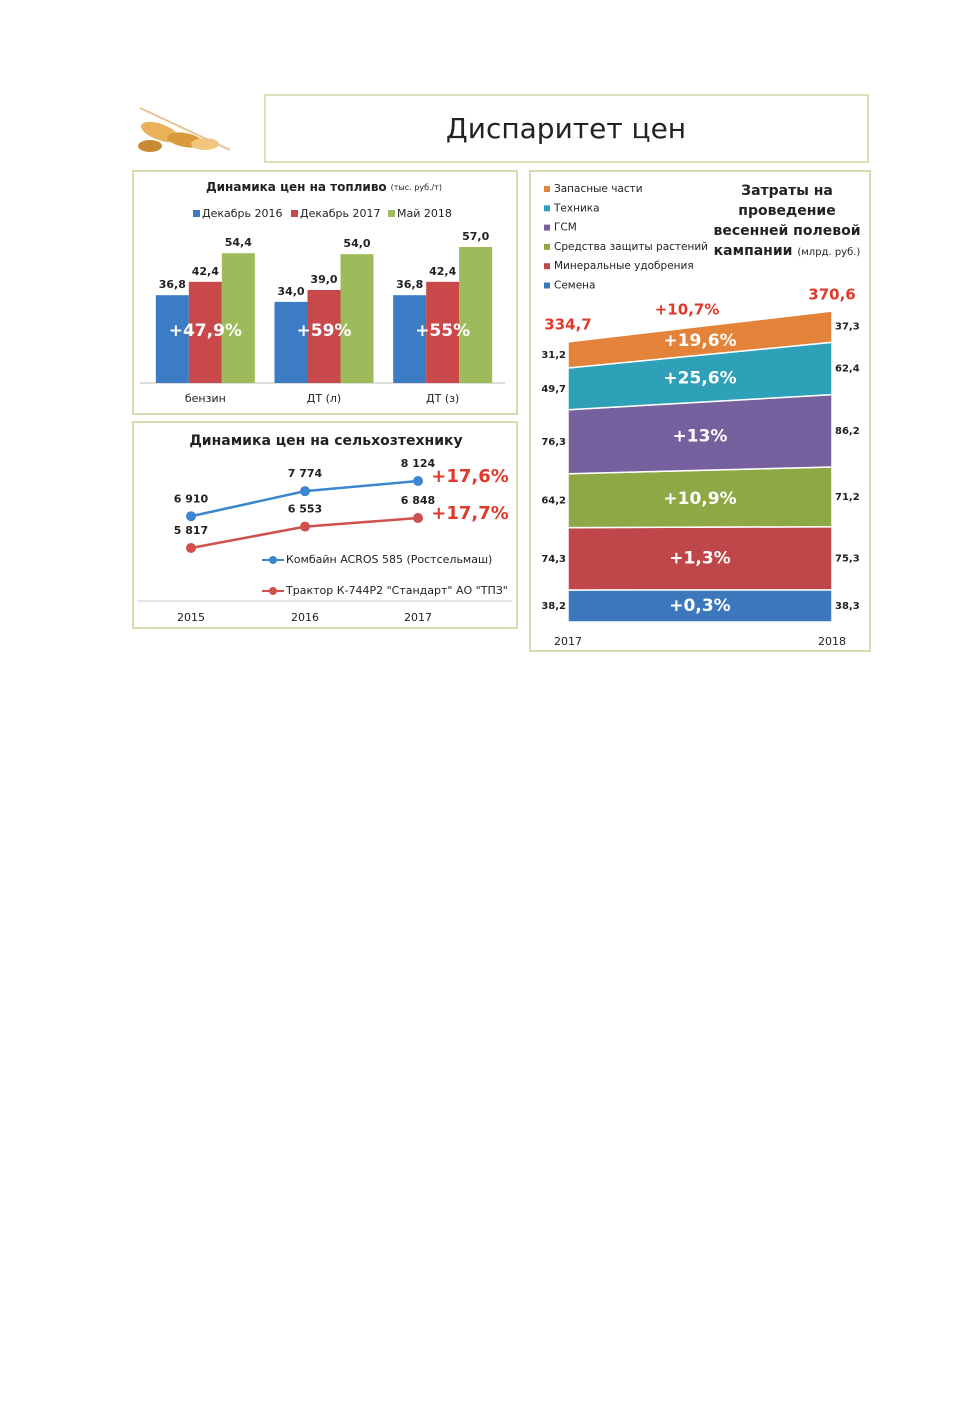 The width and height of the screenshot is (972, 1416). I want to click on legend-label: Комбайн ACROS 585 (Ростсельмаш), so click(389, 559).